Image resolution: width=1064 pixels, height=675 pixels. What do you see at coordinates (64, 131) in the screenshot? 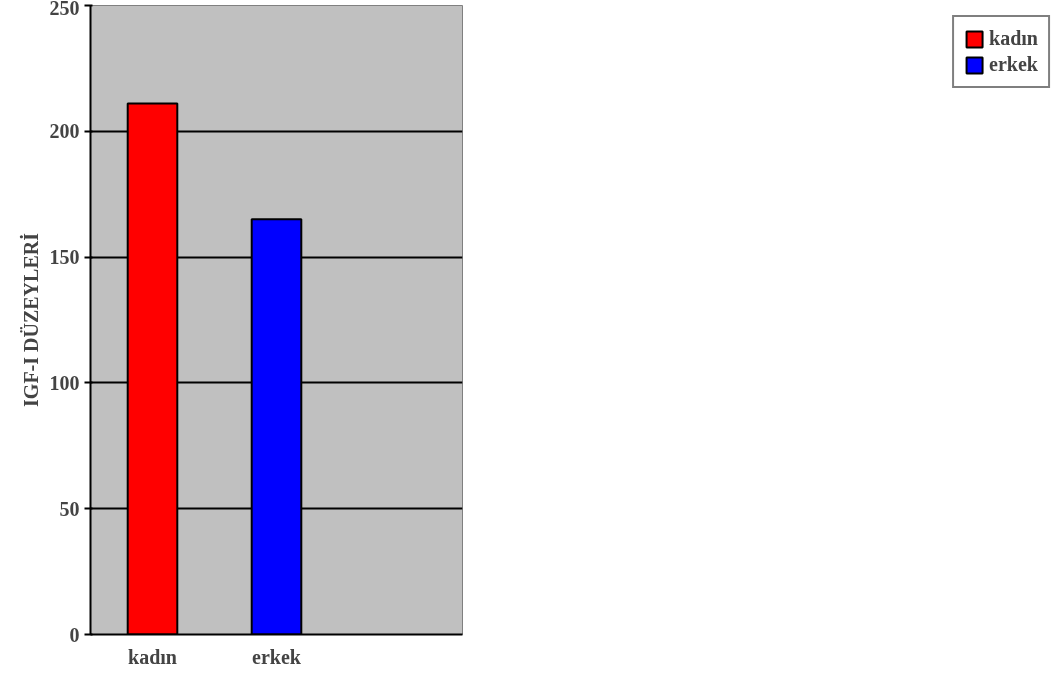
I see `y-tick-label: 200` at bounding box center [64, 131].